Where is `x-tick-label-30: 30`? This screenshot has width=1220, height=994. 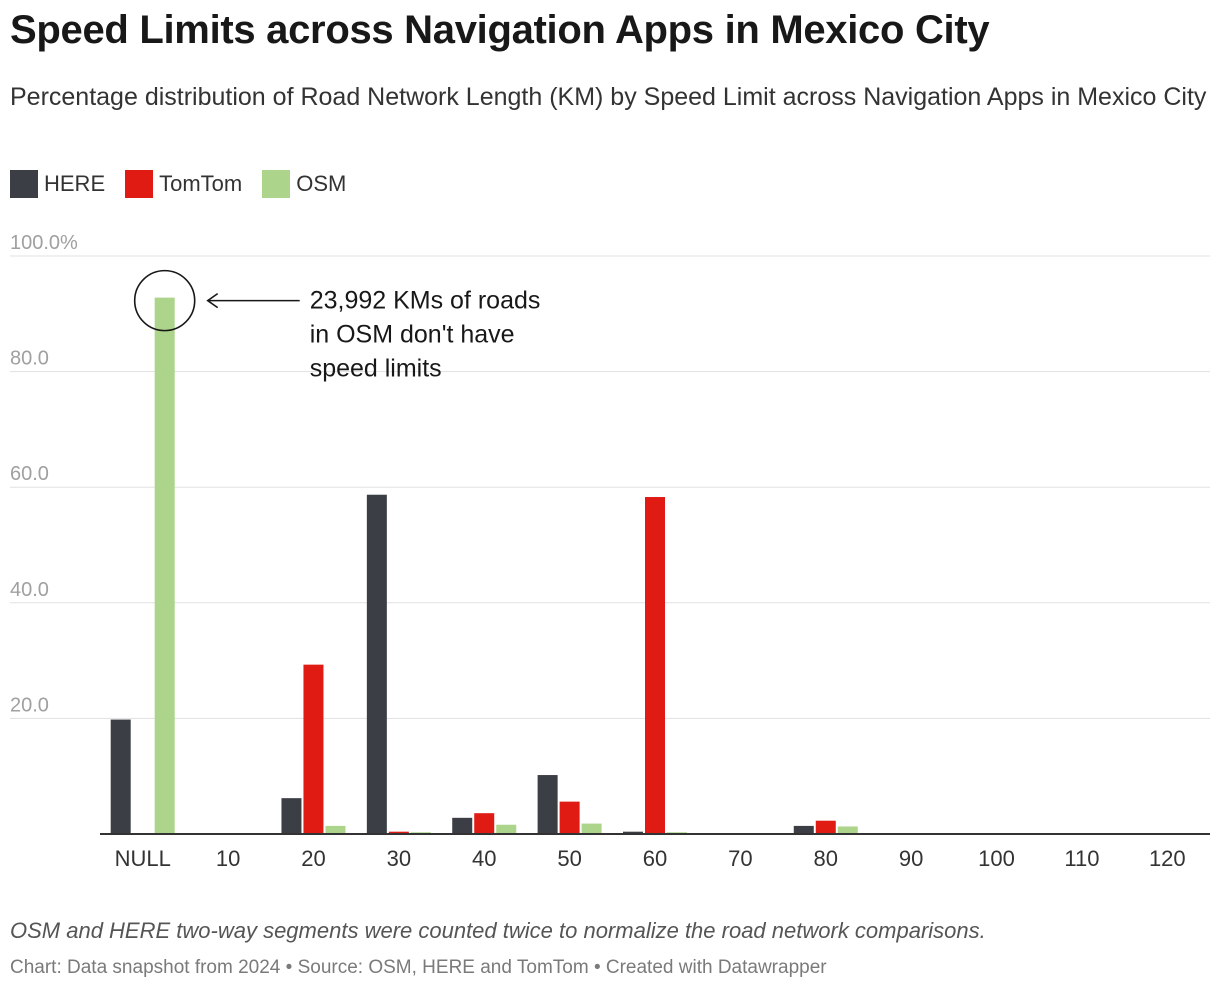
x-tick-label-30: 30 is located at coordinates (399, 858).